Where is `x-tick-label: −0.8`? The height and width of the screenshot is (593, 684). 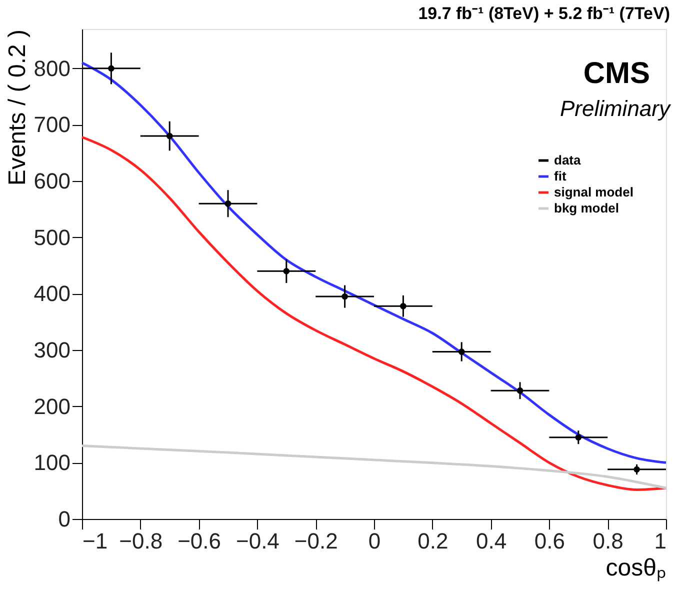
x-tick-label: −0.8 is located at coordinates (141, 541).